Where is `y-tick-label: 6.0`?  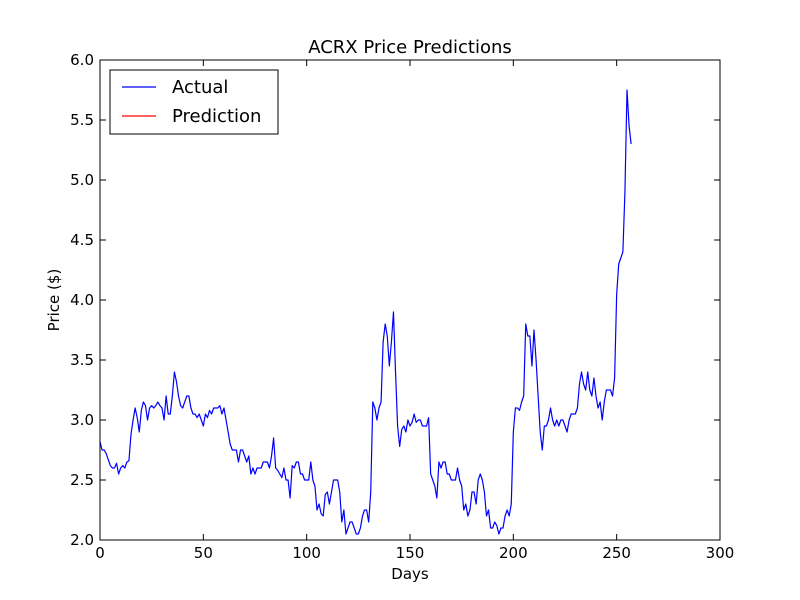 y-tick-label: 6.0 is located at coordinates (82, 60).